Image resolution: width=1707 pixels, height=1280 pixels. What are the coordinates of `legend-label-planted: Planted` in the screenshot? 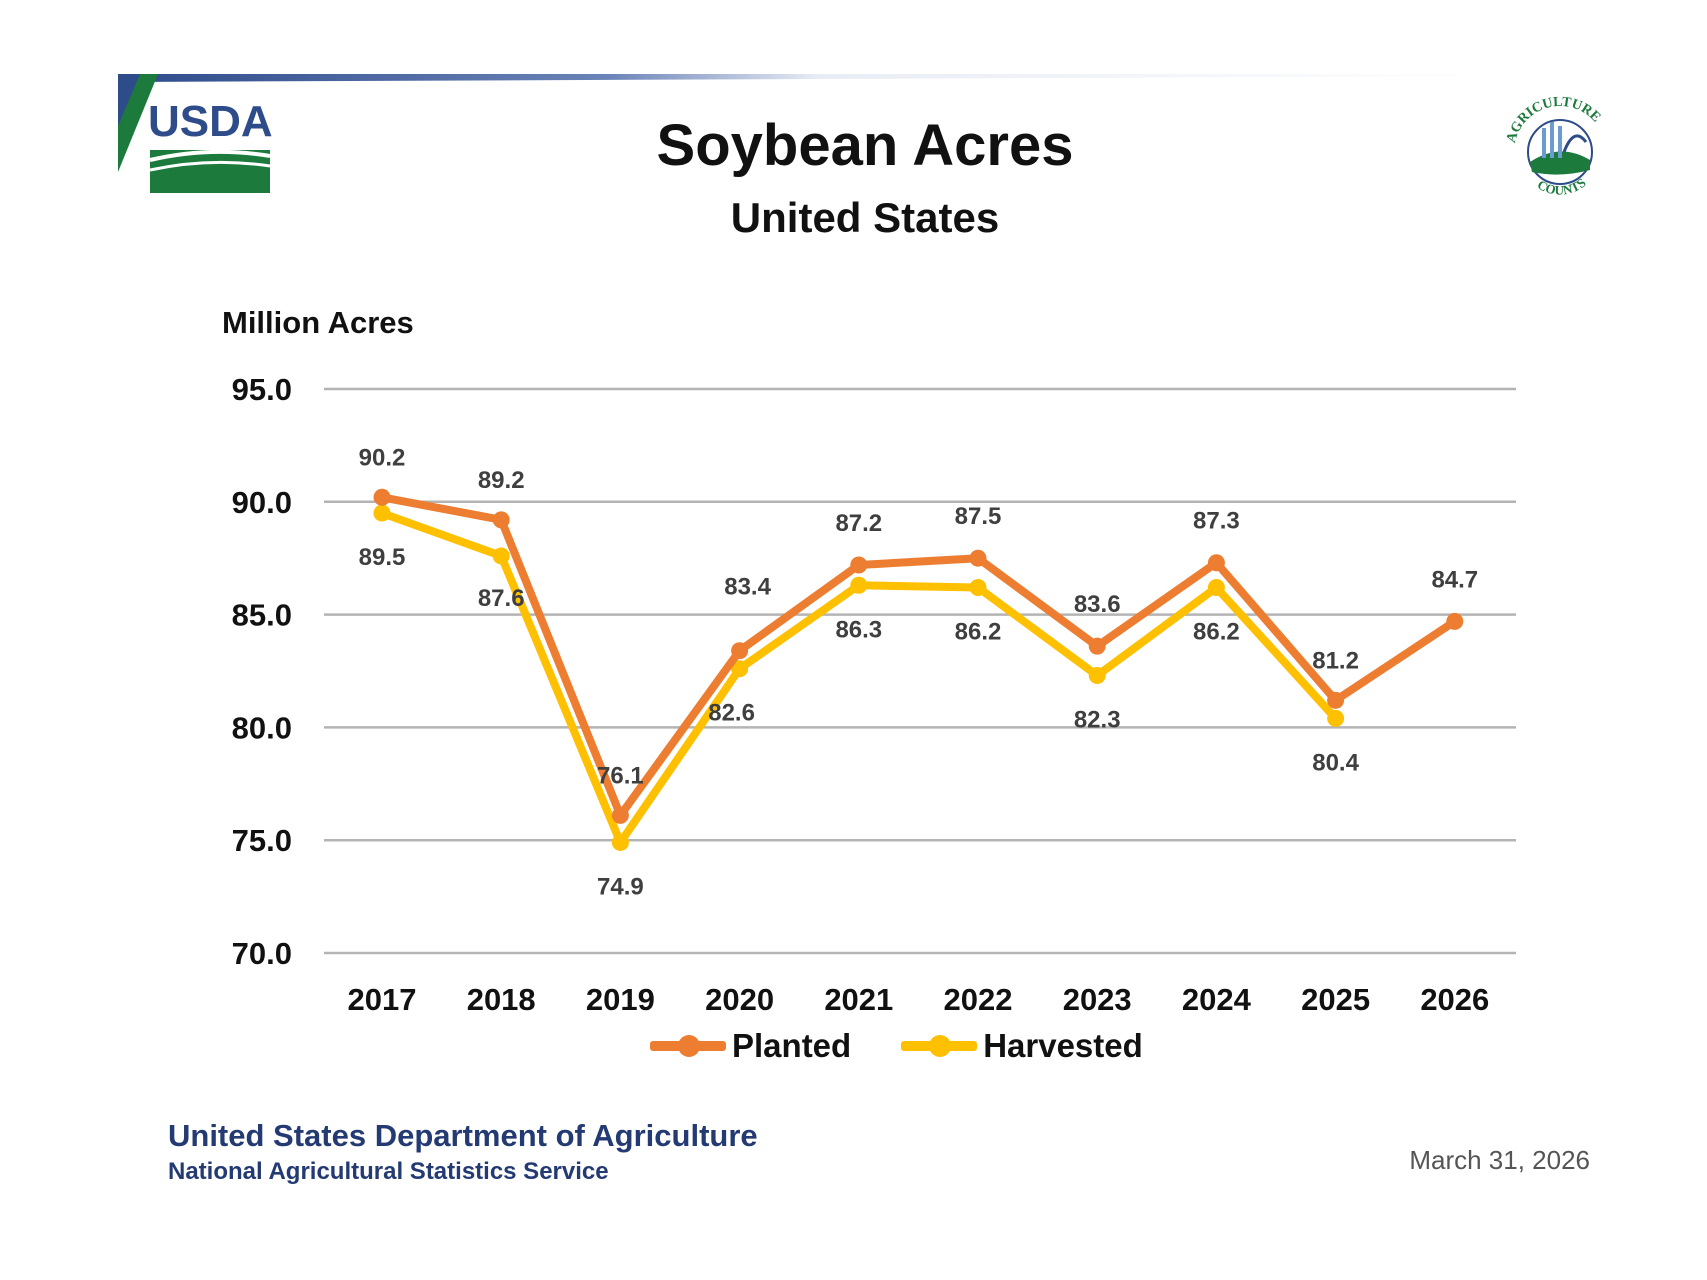 It's located at (792, 1045).